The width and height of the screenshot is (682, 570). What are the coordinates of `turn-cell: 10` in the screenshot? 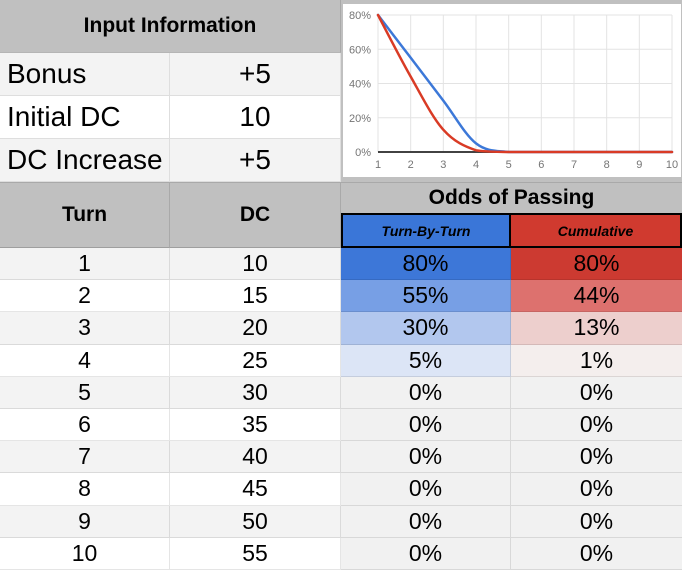 It's located at (85, 553).